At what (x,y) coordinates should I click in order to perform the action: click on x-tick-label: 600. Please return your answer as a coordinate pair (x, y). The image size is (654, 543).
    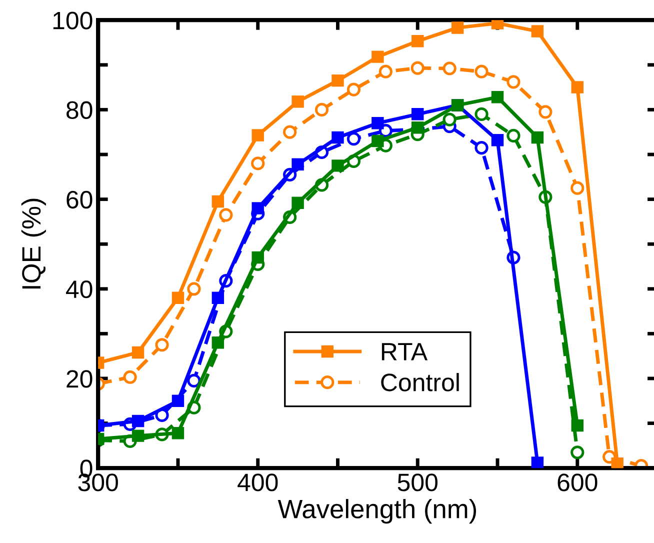
    Looking at the image, I should click on (578, 483).